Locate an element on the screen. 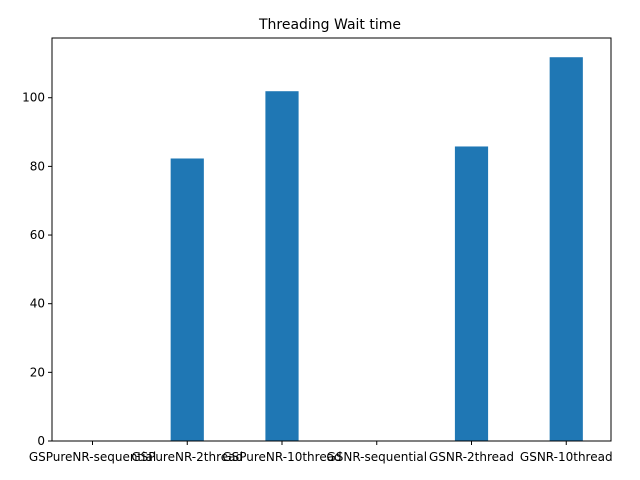  x-tick-label: GSPureNR-sequential is located at coordinates (92, 457).